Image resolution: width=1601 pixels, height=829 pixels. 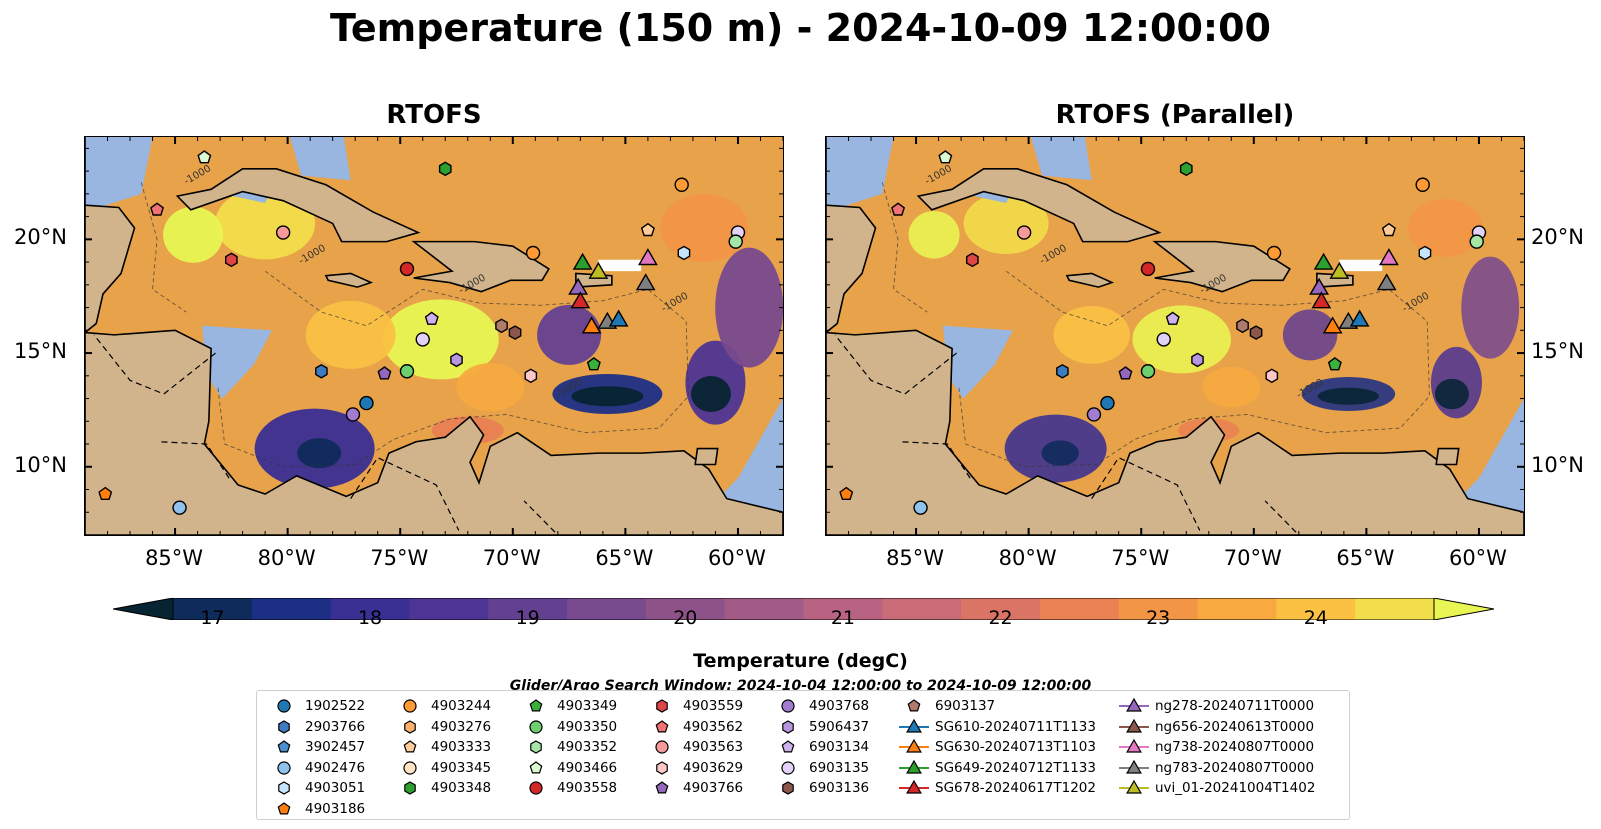 I want to click on colorbar-tick-label: 19, so click(x=527, y=618).